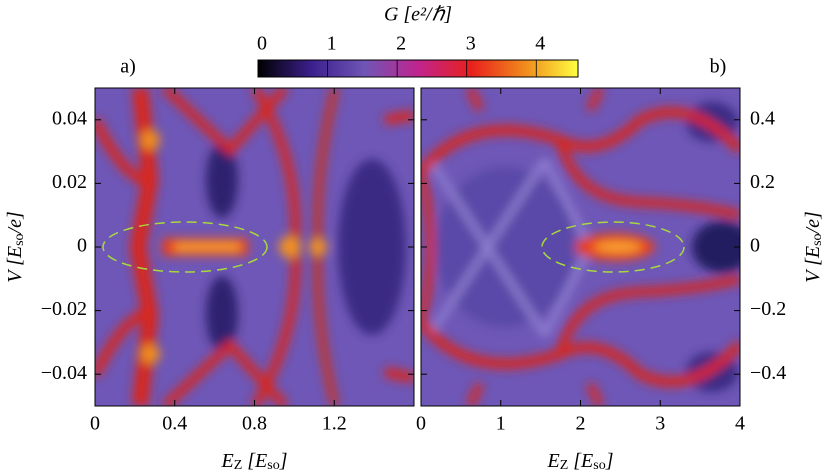 This screenshot has width=830, height=476. Describe the element at coordinates (64, 373) in the screenshot. I see `y-tick-label: −0.04` at that location.